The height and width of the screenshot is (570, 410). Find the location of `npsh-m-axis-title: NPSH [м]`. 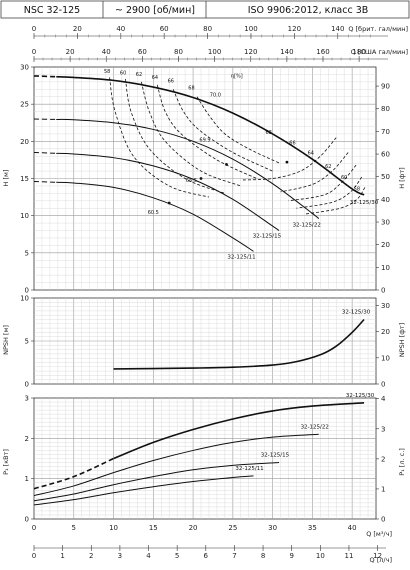

npsh-m-axis-title: NPSH [м] is located at coordinates (6, 340).